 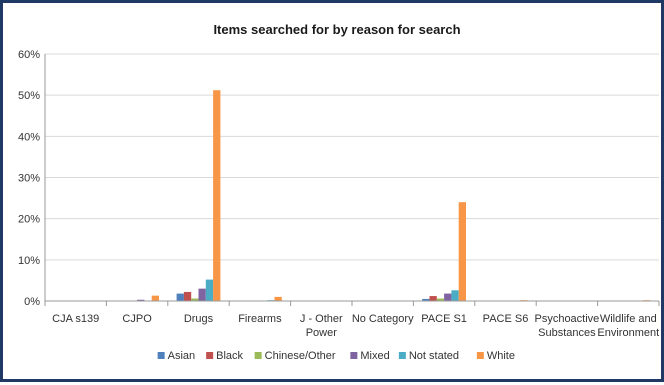 What do you see at coordinates (29, 261) in the screenshot?
I see `y-tick-label: 10%` at bounding box center [29, 261].